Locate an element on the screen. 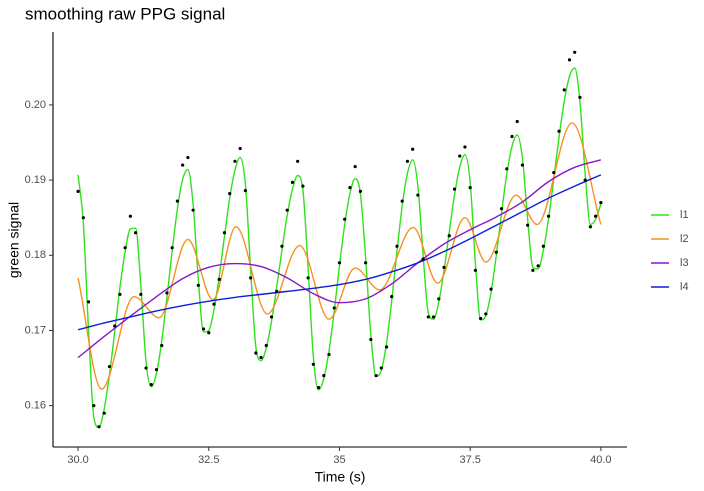 Image resolution: width=704 pixels, height=491 pixels. legend-label: l2 is located at coordinates (684, 239).